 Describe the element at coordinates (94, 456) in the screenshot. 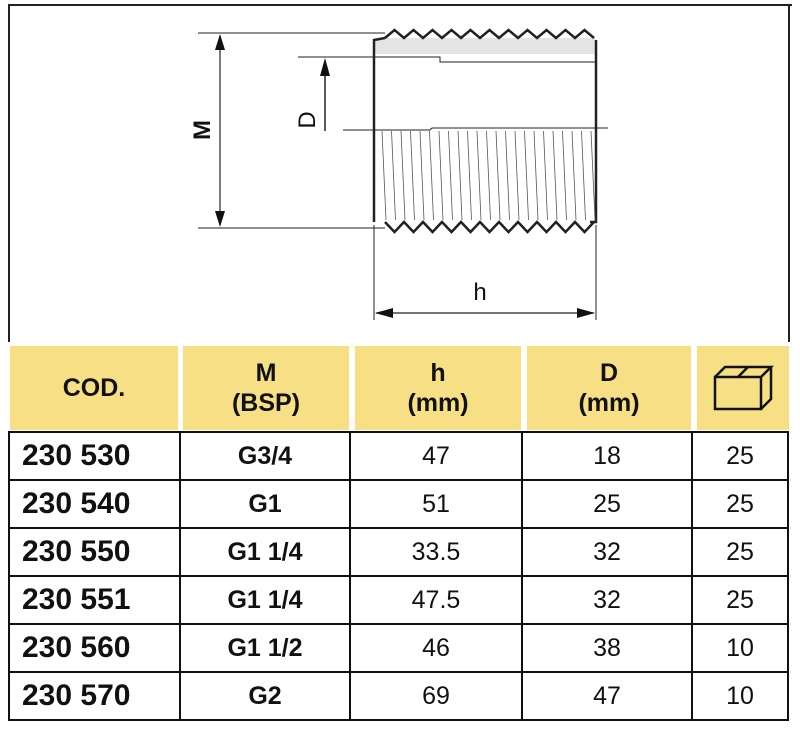

I see `code-cell: 230 530` at that location.